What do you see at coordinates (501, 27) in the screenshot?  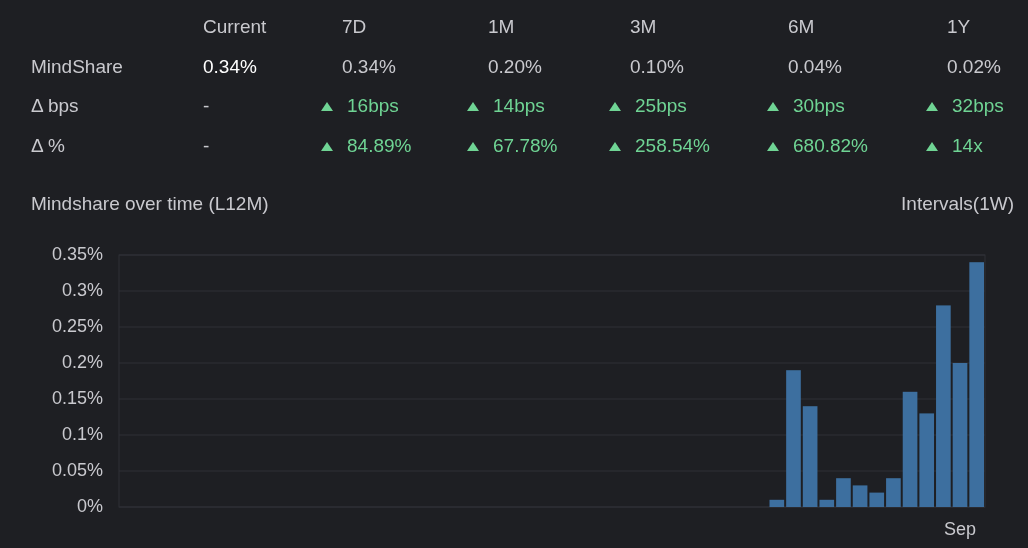 I see `category-label: 1M` at bounding box center [501, 27].